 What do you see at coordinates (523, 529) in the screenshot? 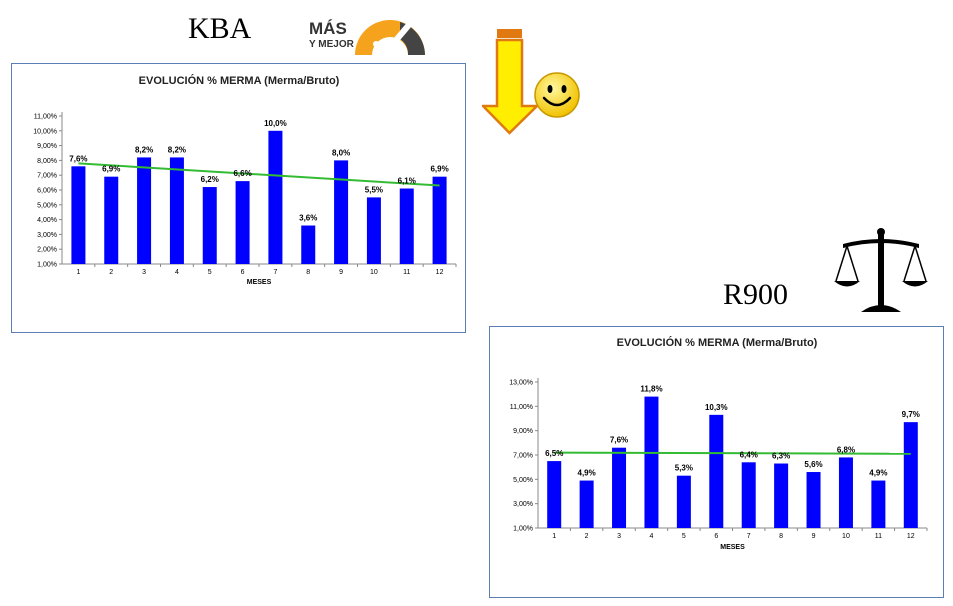
I see `r900-y-tick-label: 1,00%` at bounding box center [523, 529].